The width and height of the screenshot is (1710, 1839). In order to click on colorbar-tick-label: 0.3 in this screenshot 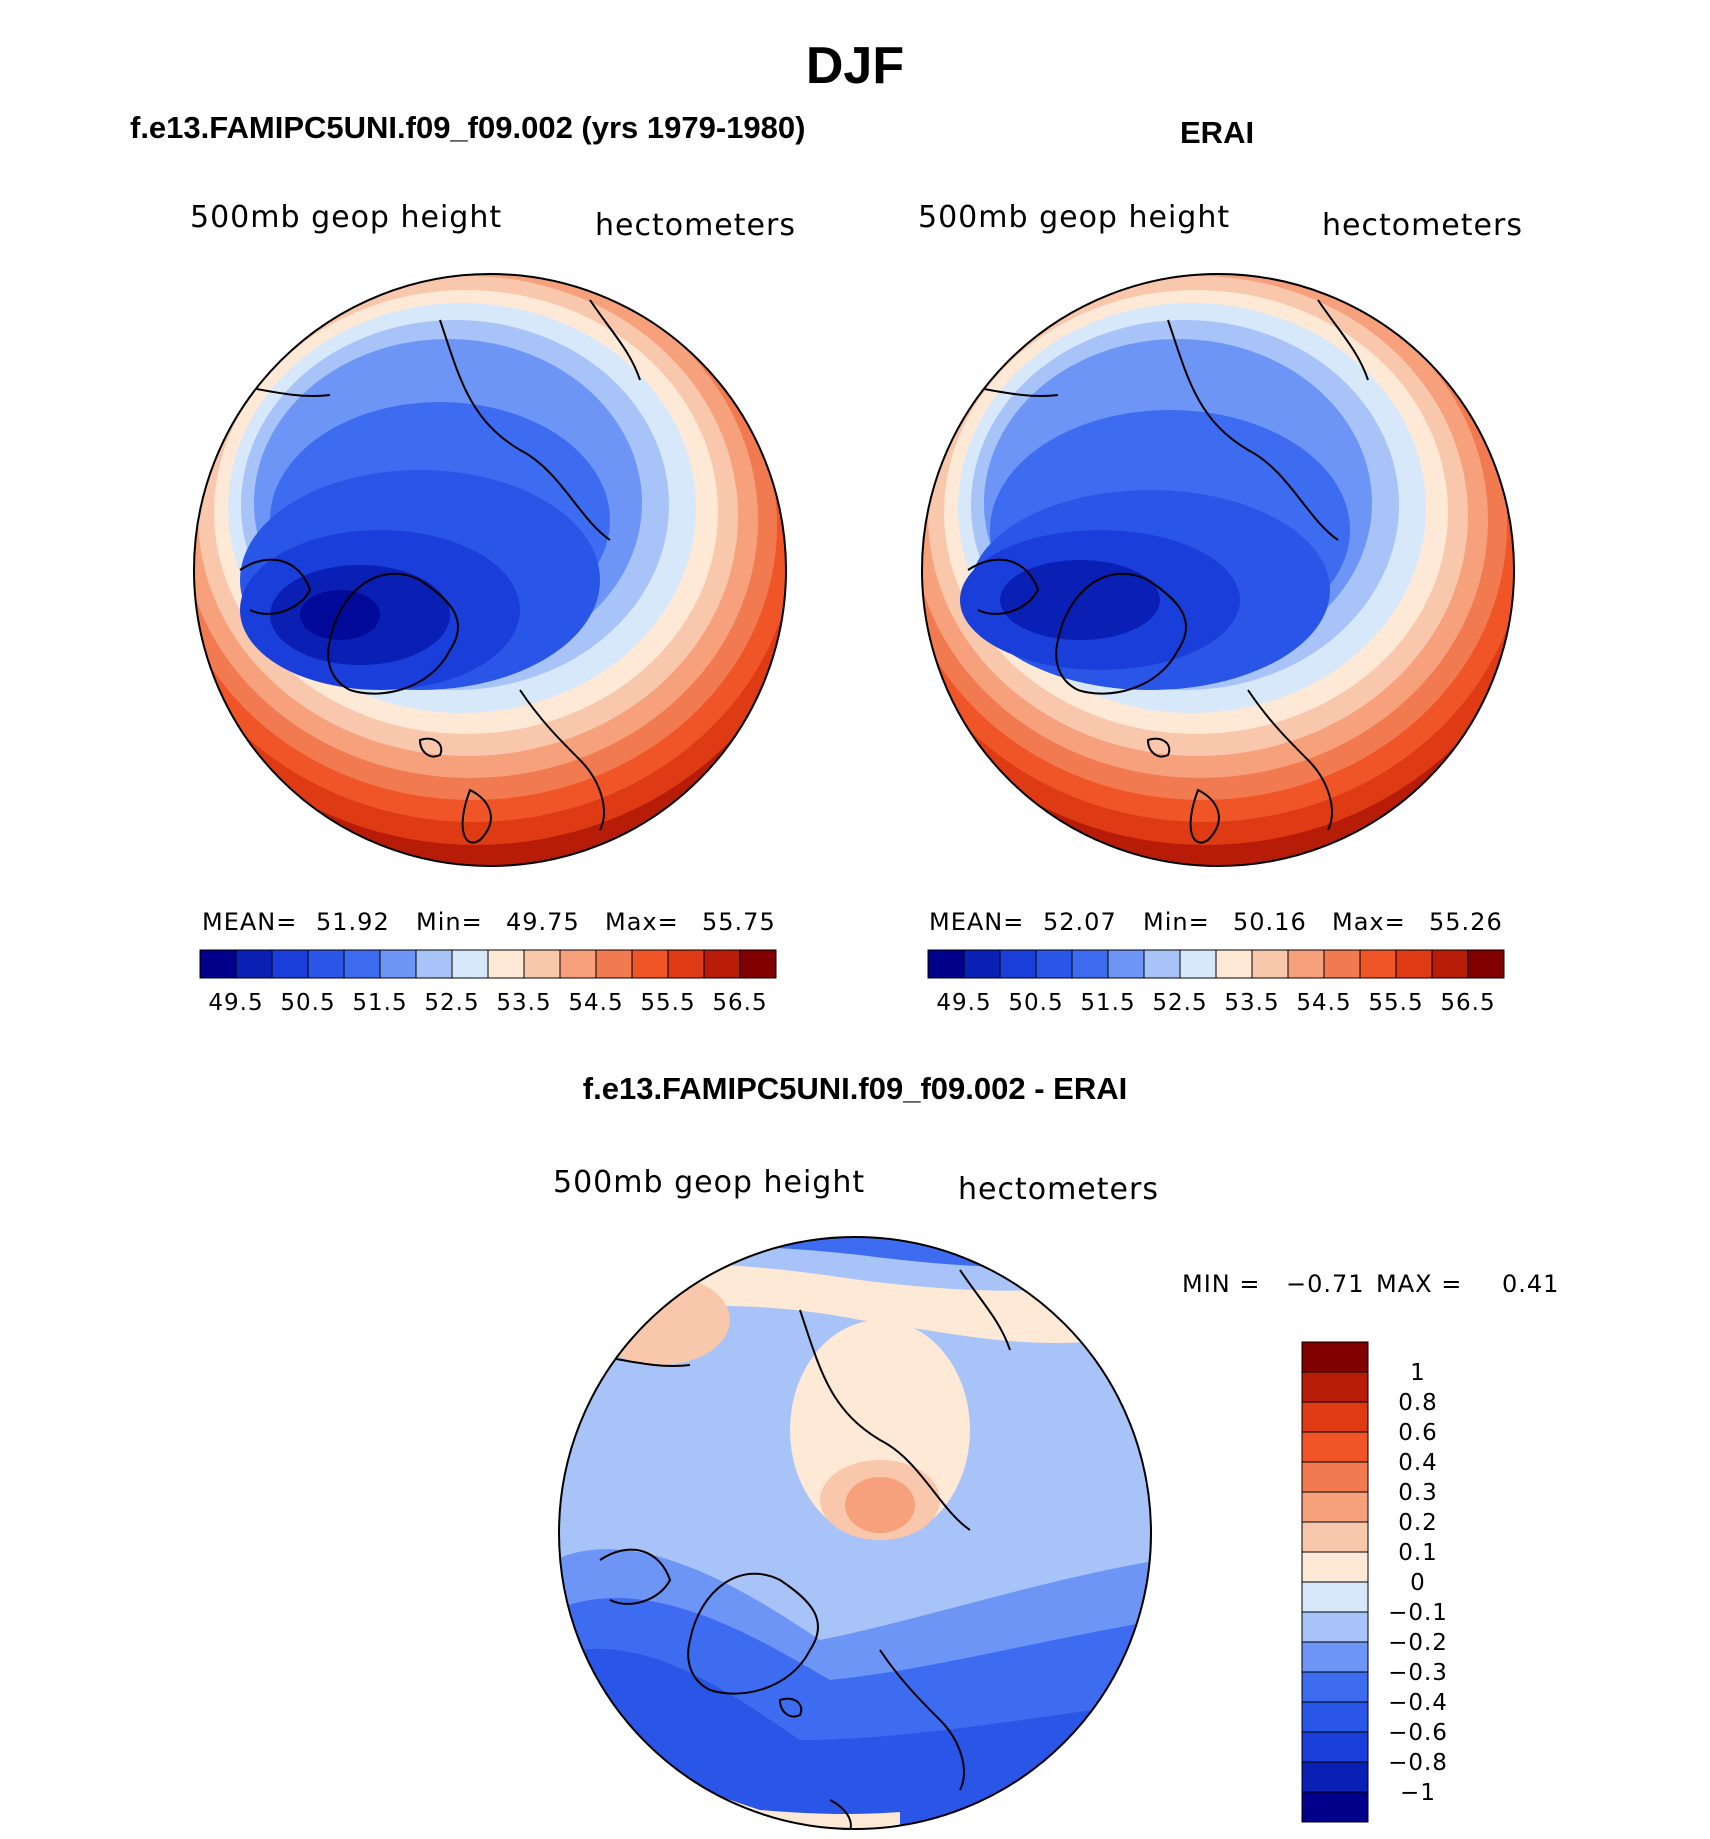, I will do `click(1418, 1493)`.